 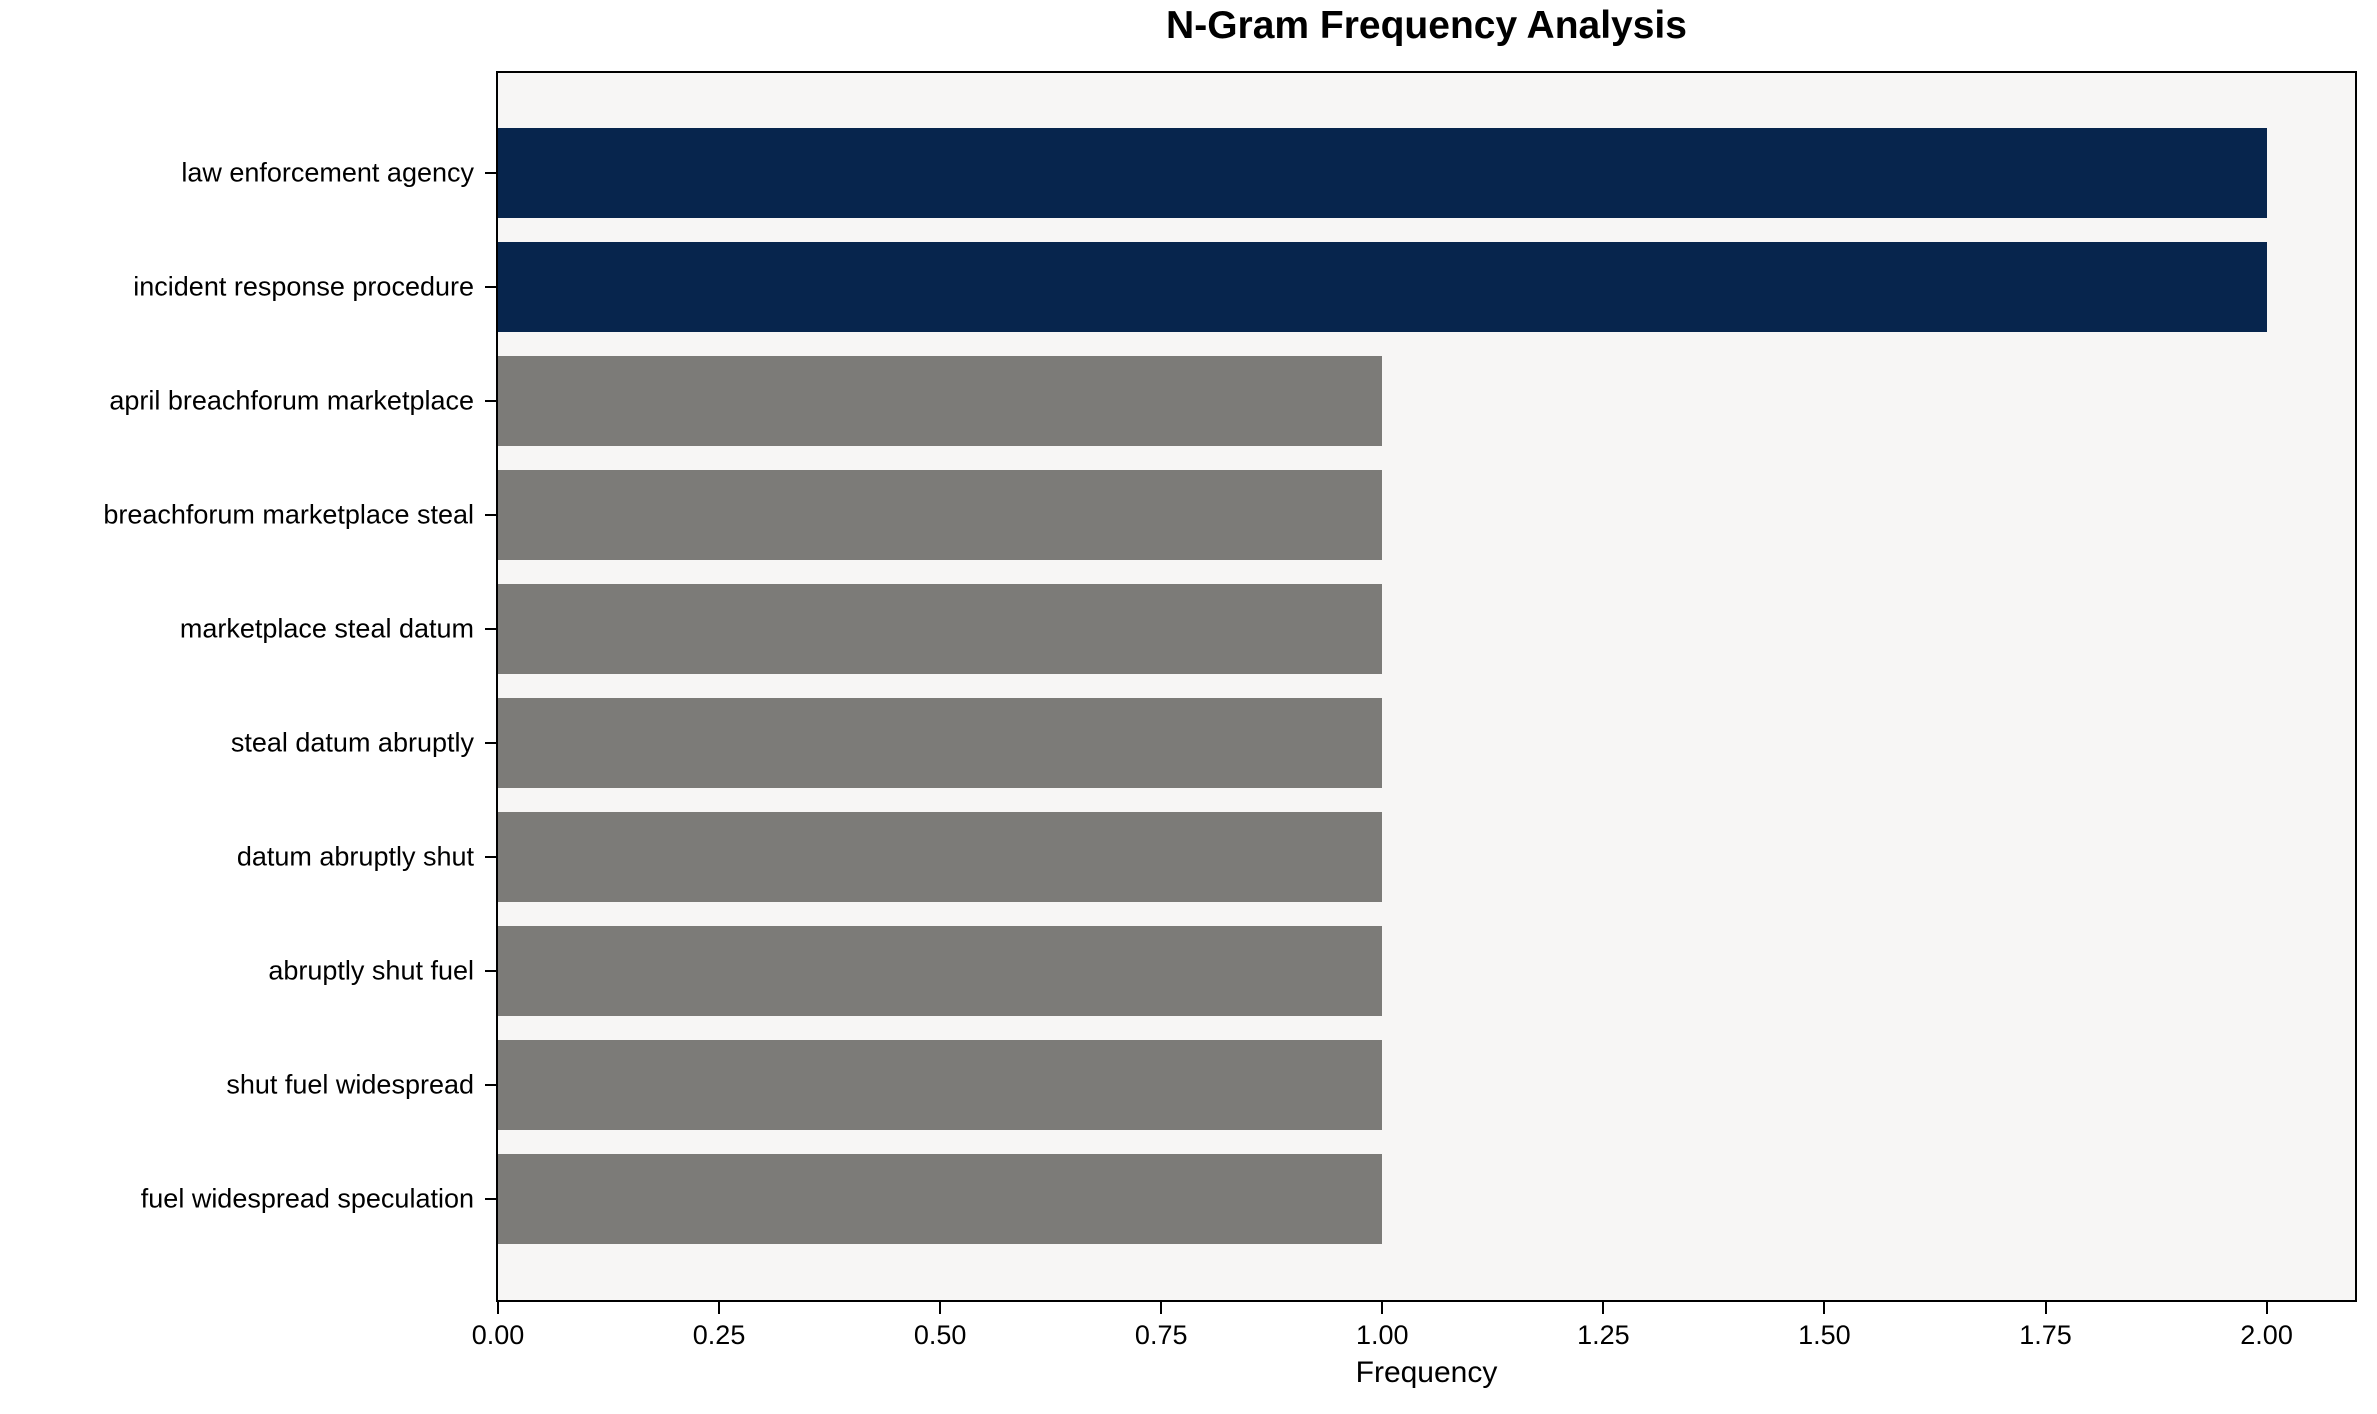 I want to click on y-tick-label: incident response procedure, so click(x=303, y=286).